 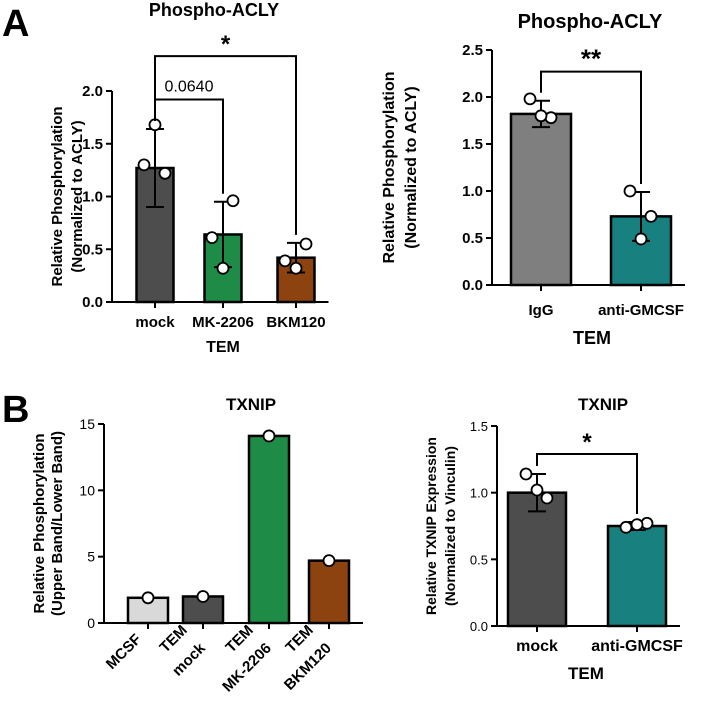 I want to click on y-tick-label: 2.5, so click(x=472, y=50).